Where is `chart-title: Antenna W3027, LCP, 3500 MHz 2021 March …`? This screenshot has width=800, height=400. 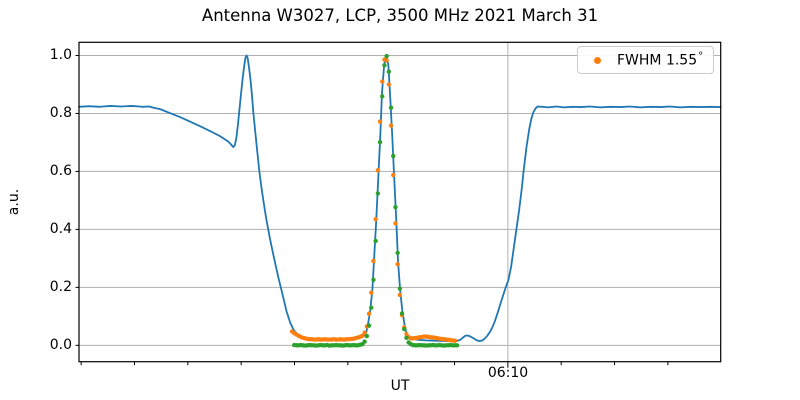 chart-title: Antenna W3027, LCP, 3500 MHz 2021 March … is located at coordinates (400, 15).